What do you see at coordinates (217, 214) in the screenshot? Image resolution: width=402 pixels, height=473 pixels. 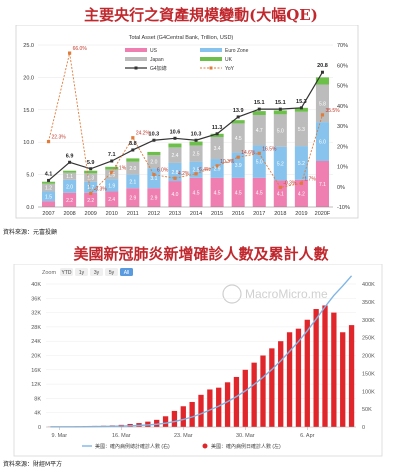 I see `x-tick-label: 2015` at bounding box center [217, 214].